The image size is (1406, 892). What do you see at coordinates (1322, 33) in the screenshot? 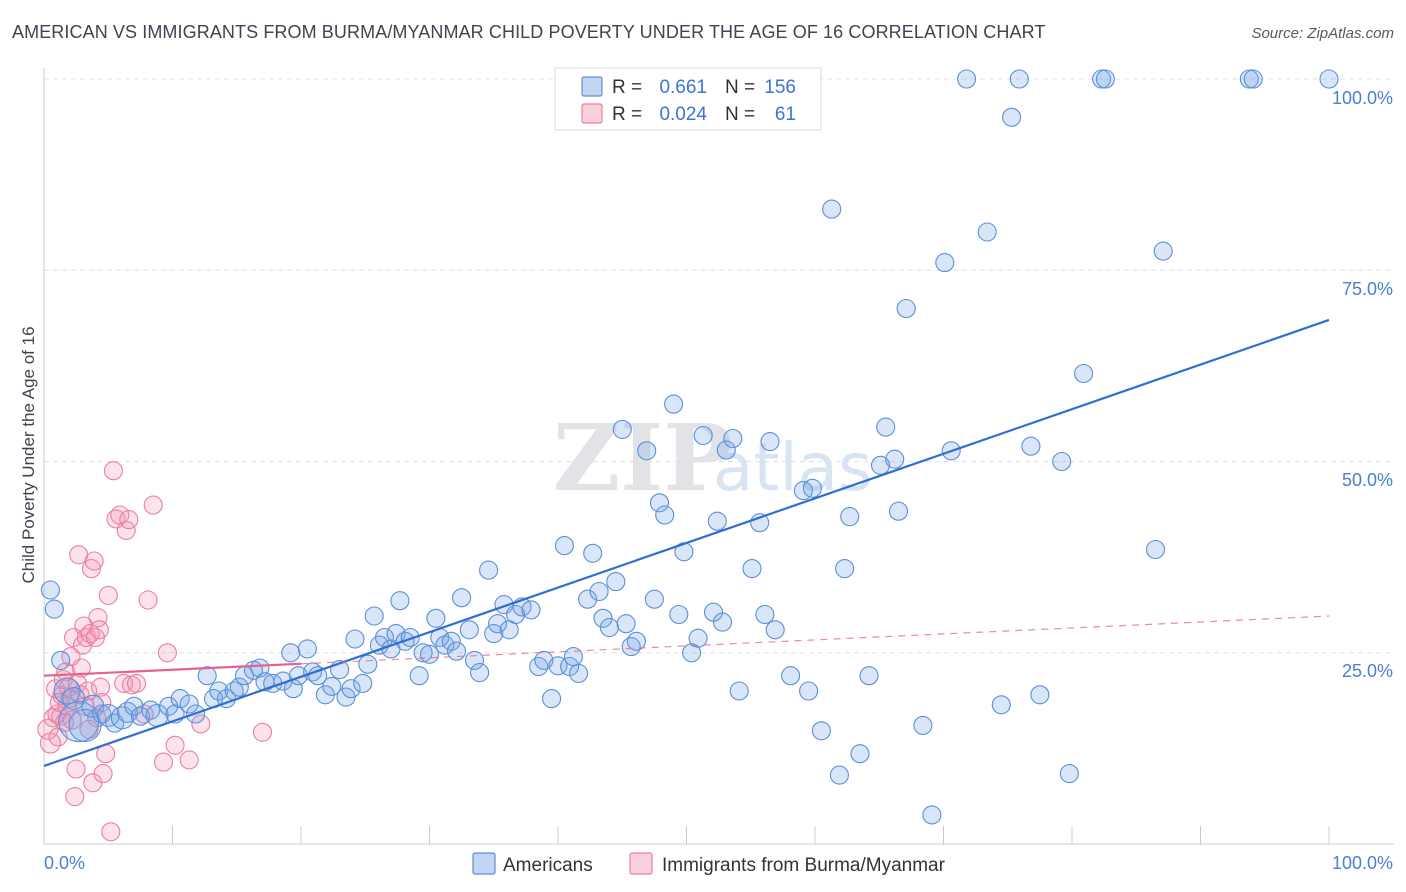
I see `source-label: Source: ZipAtlas.com` at bounding box center [1322, 33].